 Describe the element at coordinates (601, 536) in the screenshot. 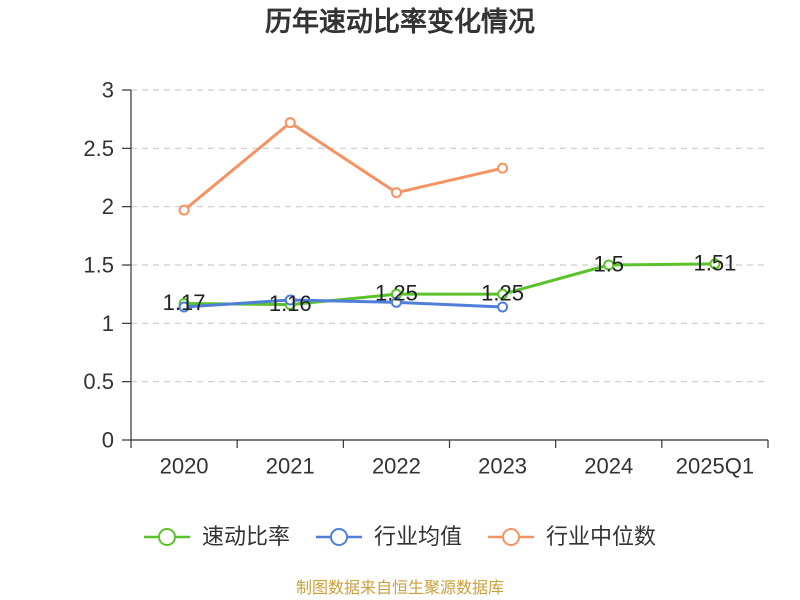

I see `legend-label: 行业中位数` at that location.